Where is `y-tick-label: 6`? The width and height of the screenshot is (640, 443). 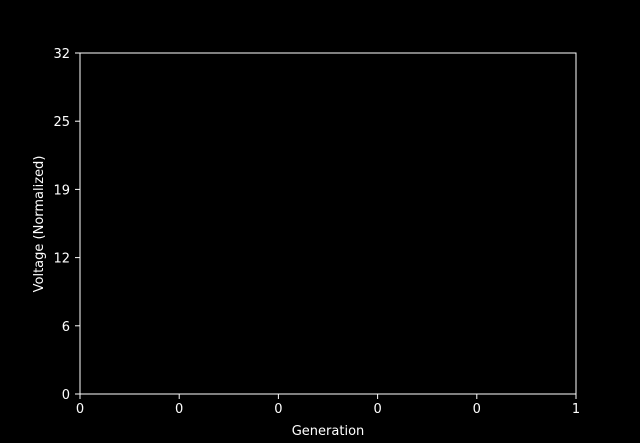 y-tick-label: 6 is located at coordinates (66, 327).